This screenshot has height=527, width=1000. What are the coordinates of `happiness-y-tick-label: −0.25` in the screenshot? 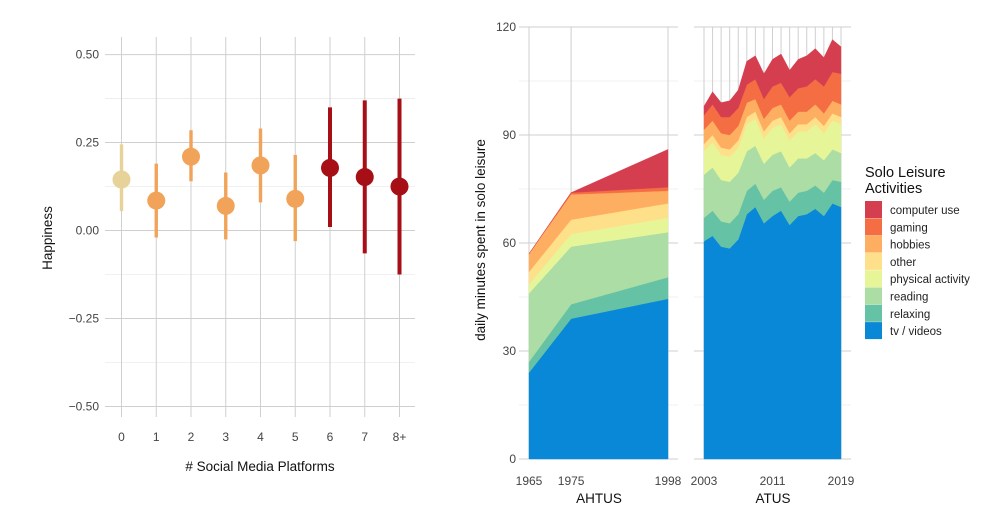 It's located at (84, 318).